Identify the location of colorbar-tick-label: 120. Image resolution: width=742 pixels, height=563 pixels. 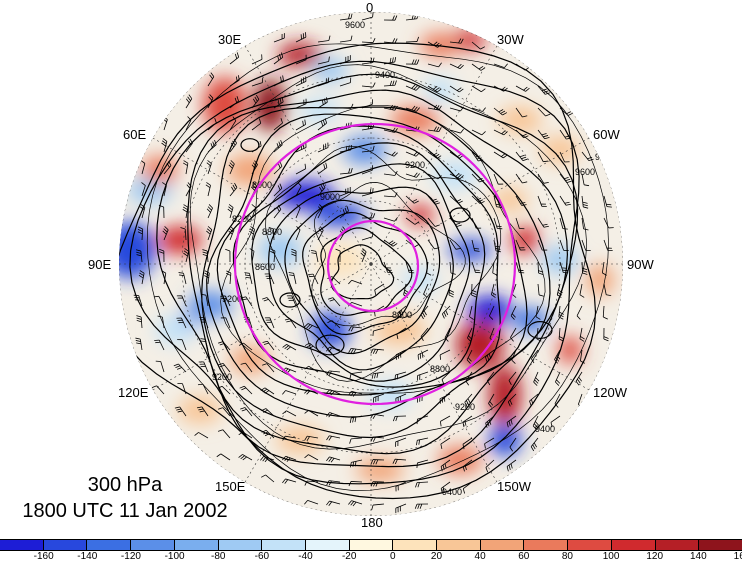
(654, 556).